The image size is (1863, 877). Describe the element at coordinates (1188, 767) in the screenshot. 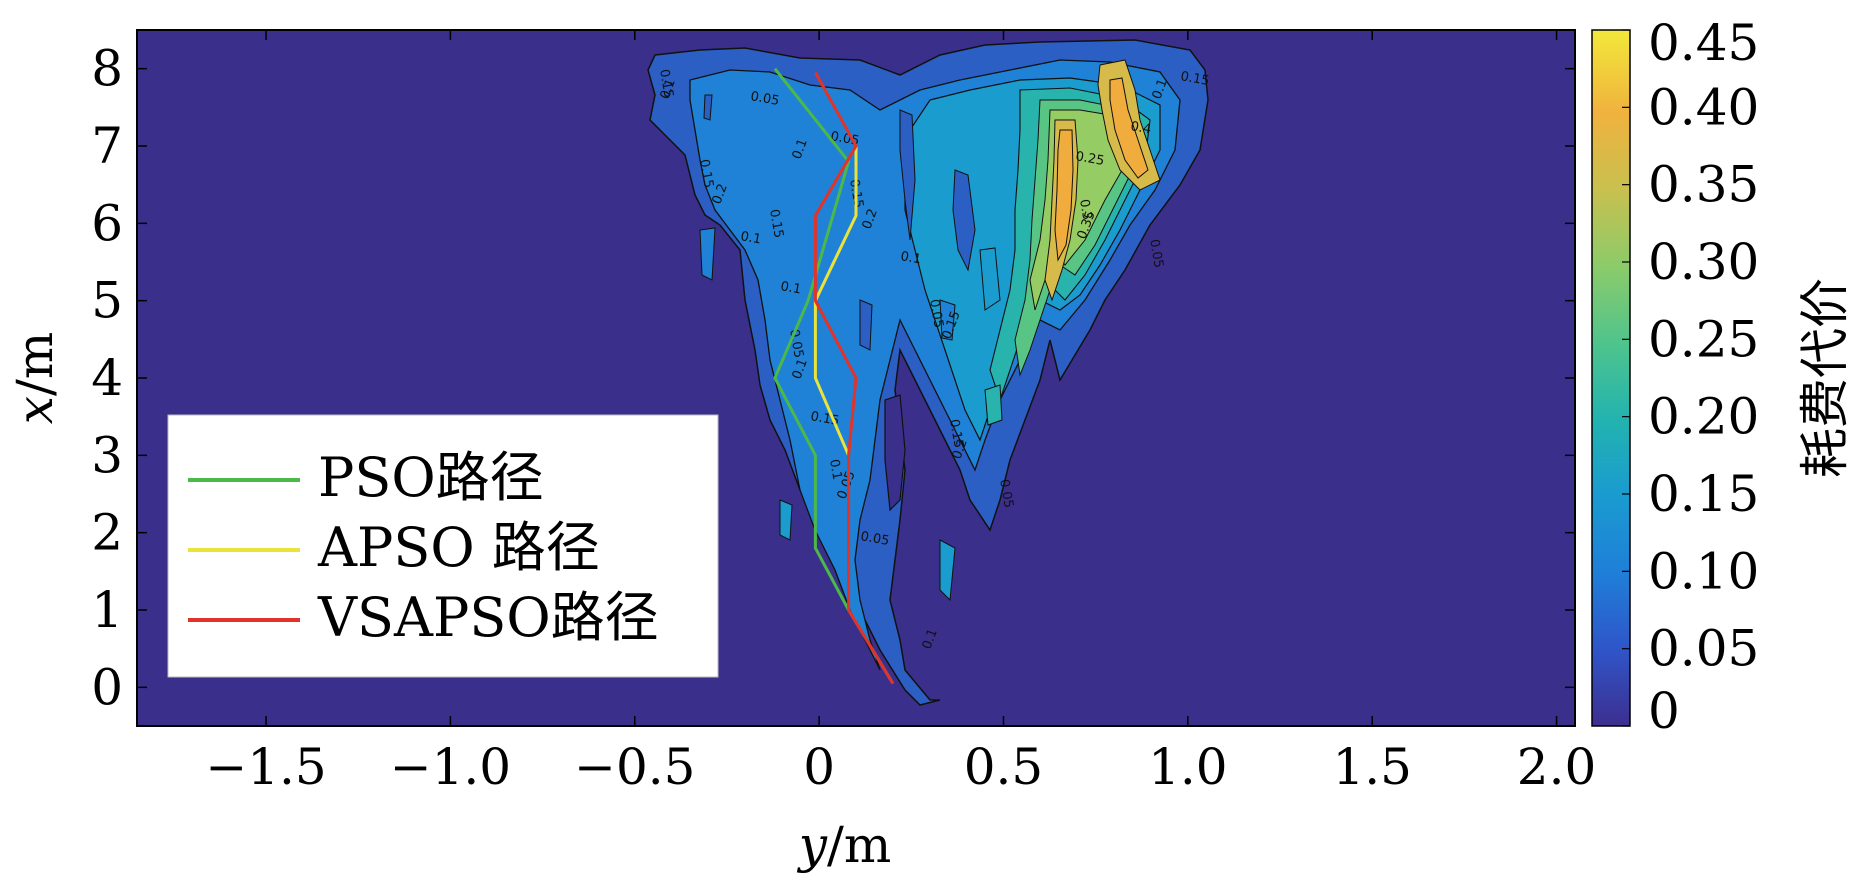

I see `x-tick-label: 1.0` at that location.